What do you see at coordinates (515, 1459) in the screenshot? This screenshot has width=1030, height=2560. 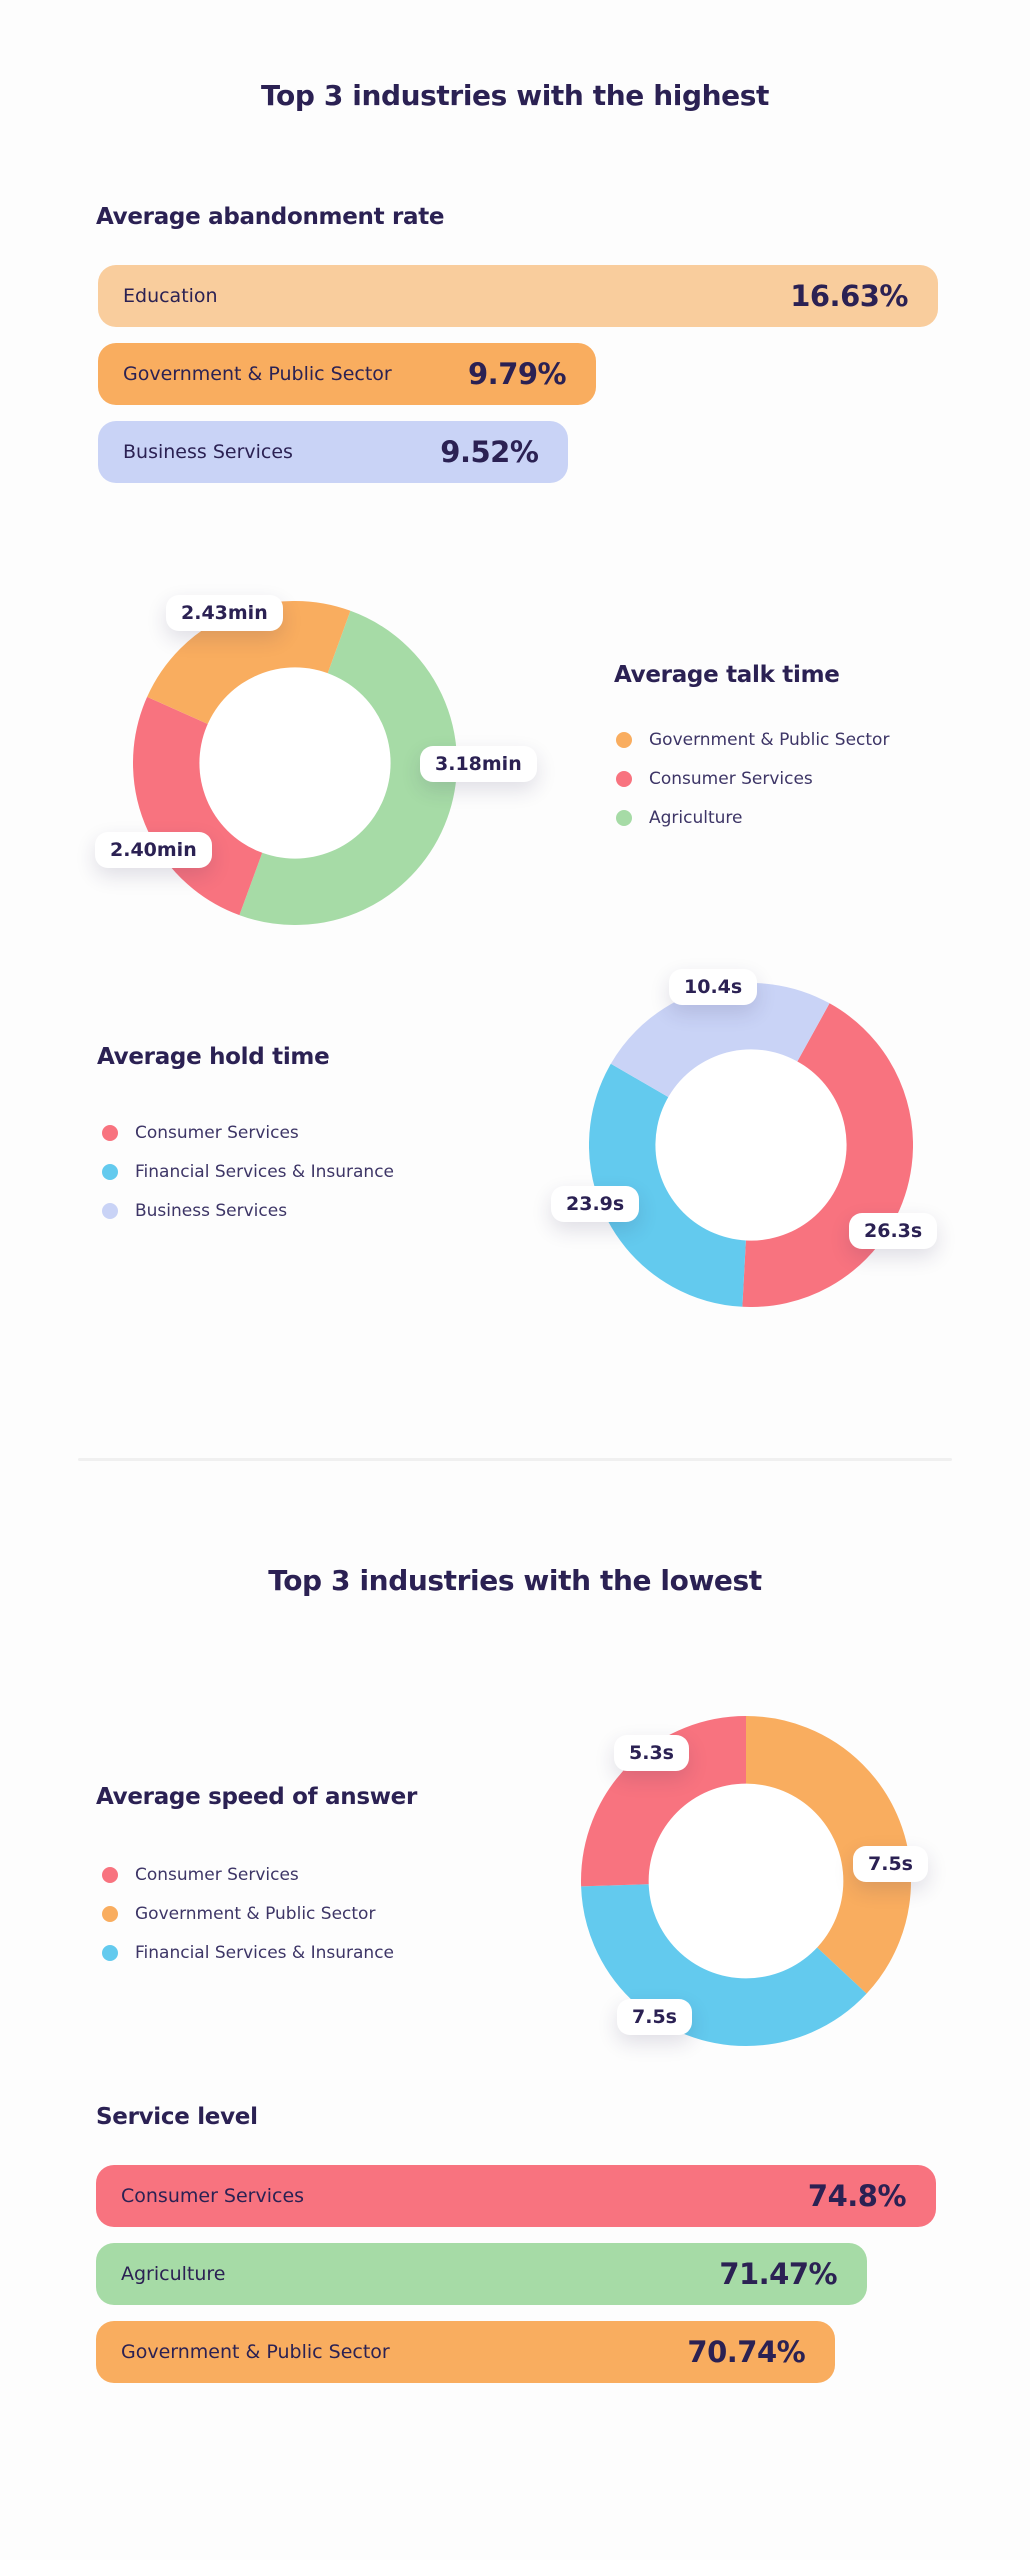 I see `section-divider` at bounding box center [515, 1459].